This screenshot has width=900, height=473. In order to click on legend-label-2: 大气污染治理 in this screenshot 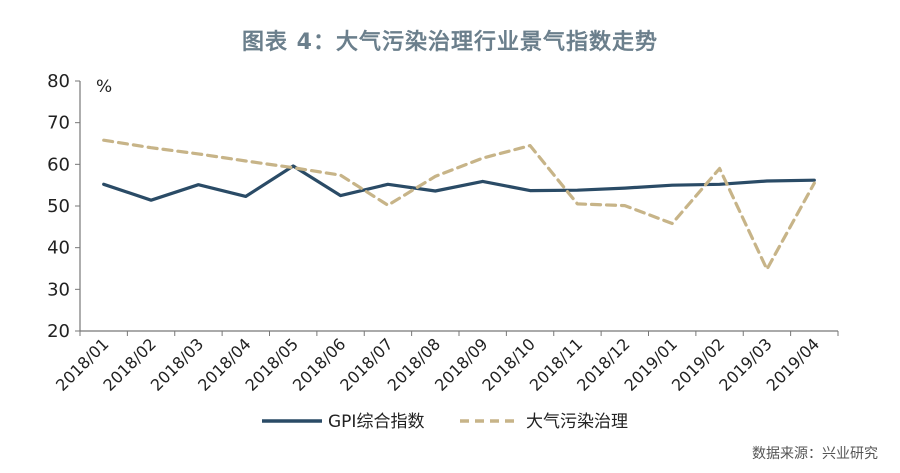, I will do `click(577, 422)`.